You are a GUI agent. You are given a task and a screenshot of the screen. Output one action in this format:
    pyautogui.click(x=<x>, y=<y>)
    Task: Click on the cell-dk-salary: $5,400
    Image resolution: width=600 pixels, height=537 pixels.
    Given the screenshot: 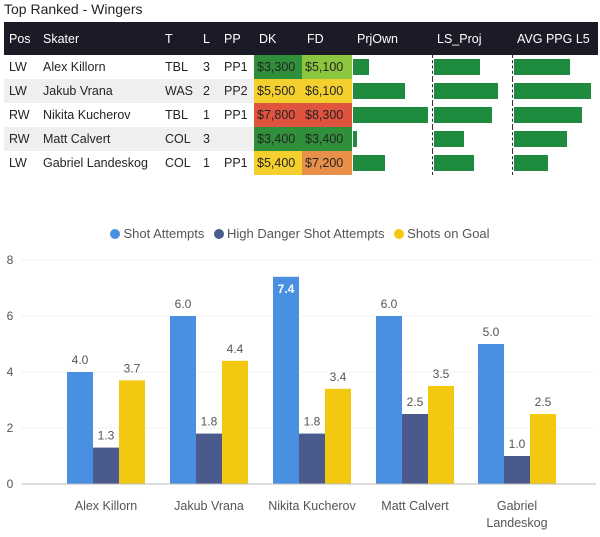 What is the action you would take?
    pyautogui.click(x=278, y=163)
    